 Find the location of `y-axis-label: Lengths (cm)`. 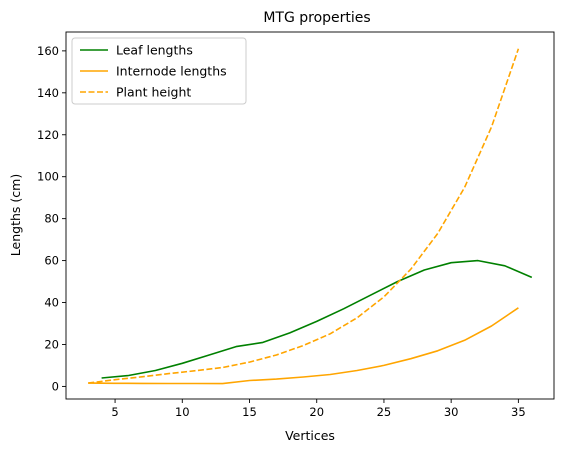

y-axis-label: Lengths (cm) is located at coordinates (15, 215).